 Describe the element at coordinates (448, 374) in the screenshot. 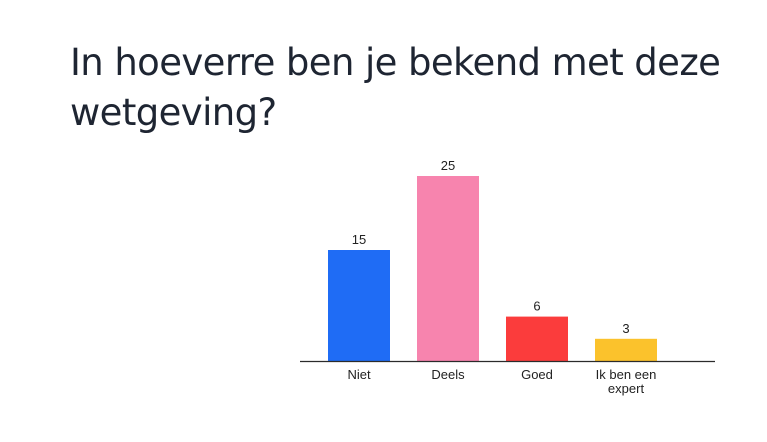

I see `category-label: Deels` at that location.